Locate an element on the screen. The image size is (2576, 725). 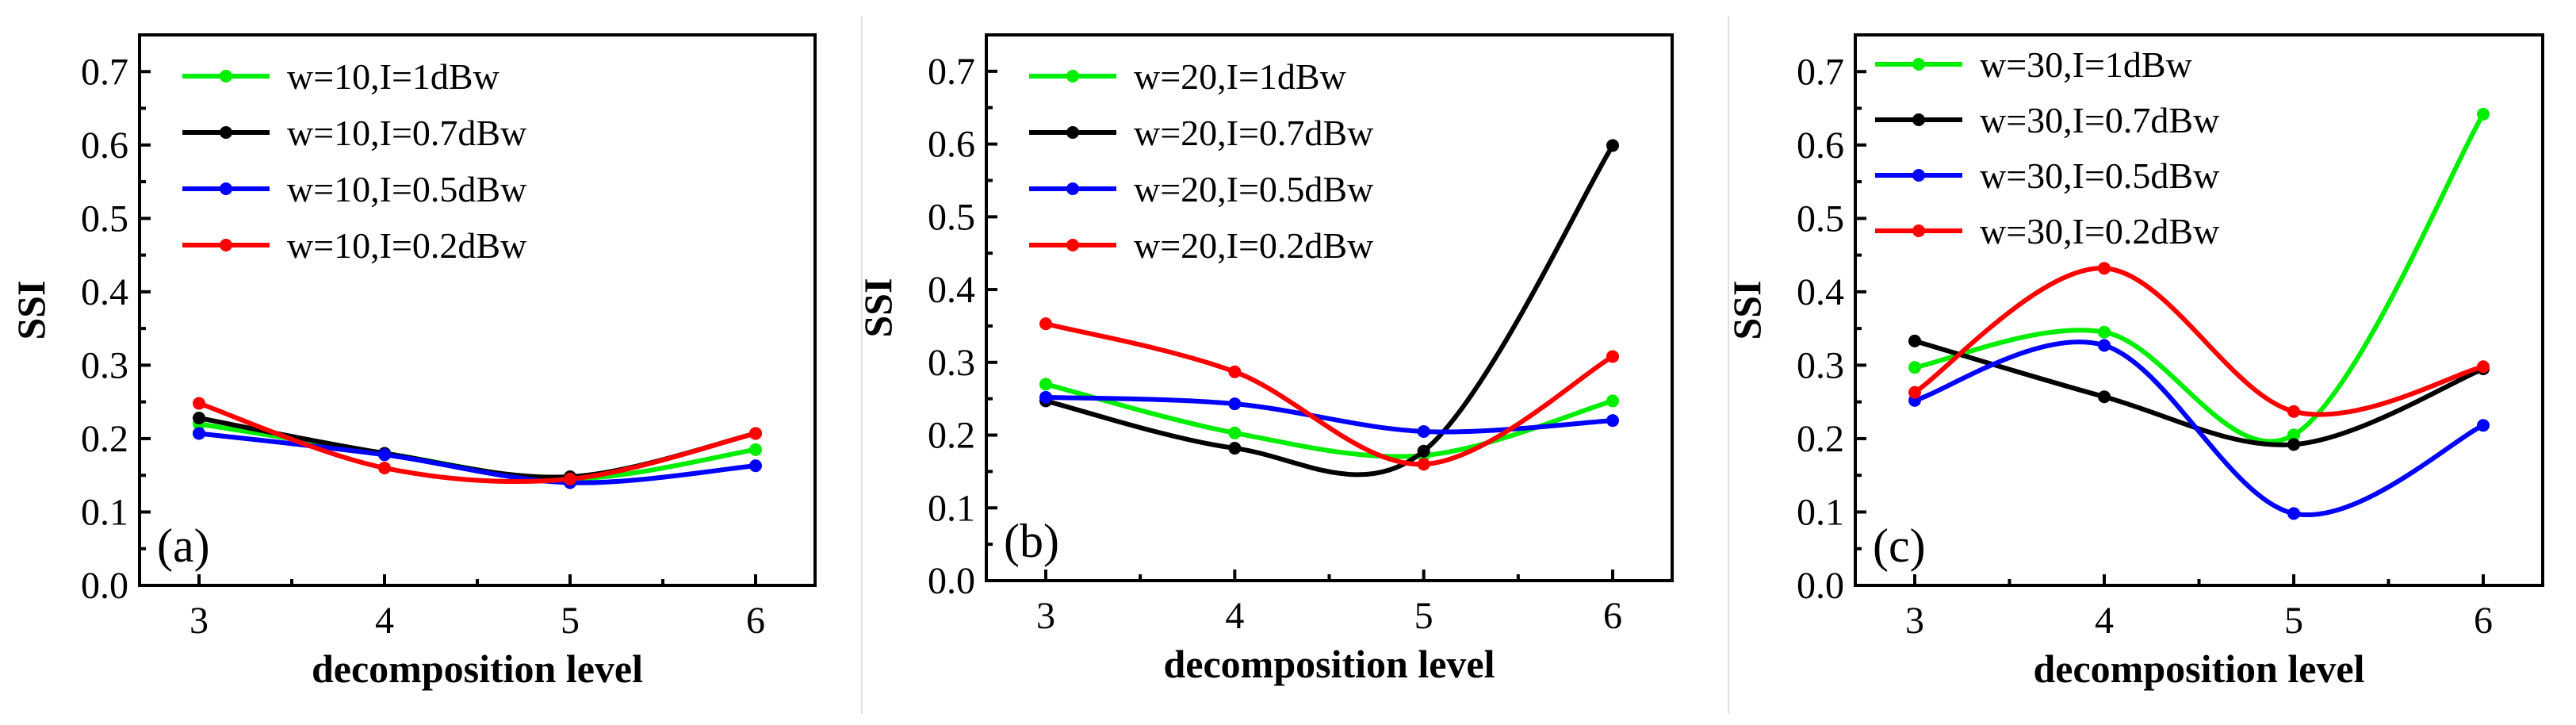
legend-entry: w=30,I=0.2dBw is located at coordinates (2100, 231).